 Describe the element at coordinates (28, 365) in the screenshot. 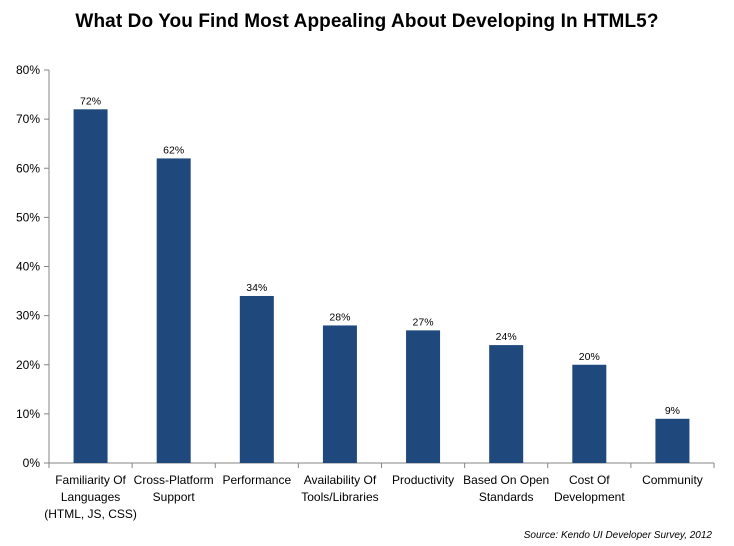

I see `y-tick-label-2: 20%` at that location.